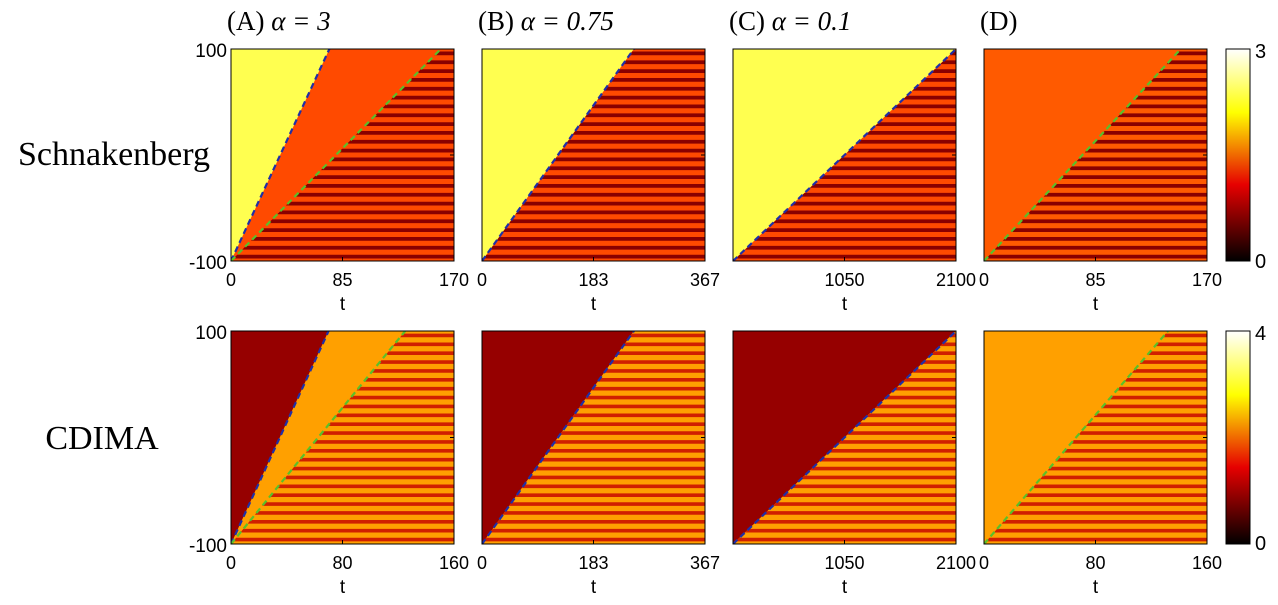 This screenshot has width=1278, height=605. I want to click on colorbar-max-label: 4, so click(1260, 334).